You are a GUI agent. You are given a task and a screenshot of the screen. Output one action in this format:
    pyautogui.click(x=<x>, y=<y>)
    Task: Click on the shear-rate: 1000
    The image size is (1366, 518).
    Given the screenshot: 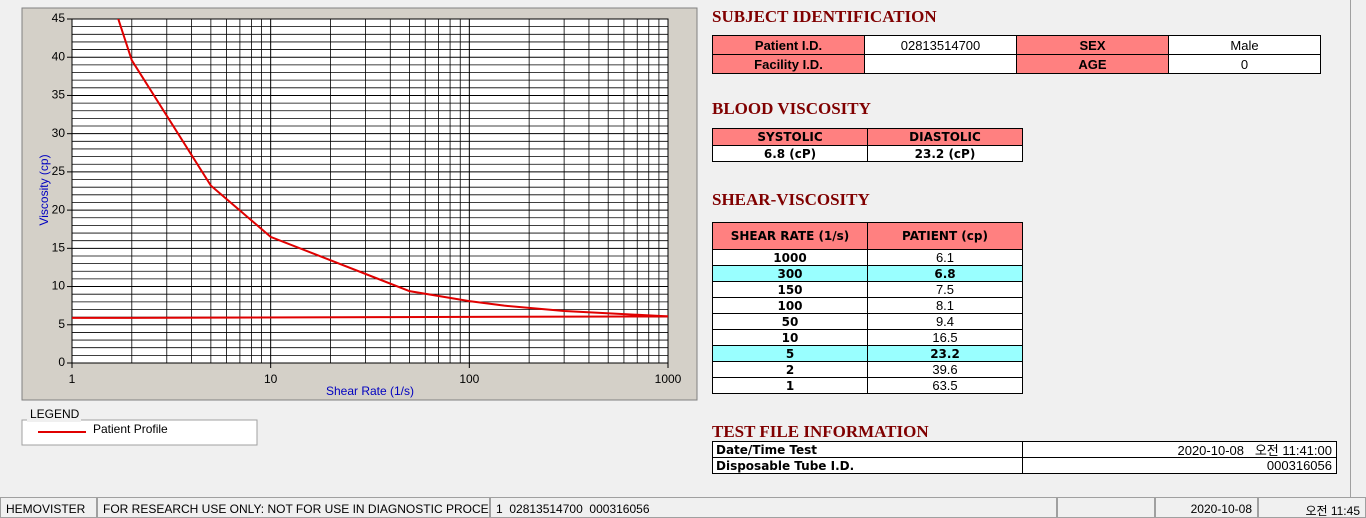 What is the action you would take?
    pyautogui.click(x=790, y=257)
    